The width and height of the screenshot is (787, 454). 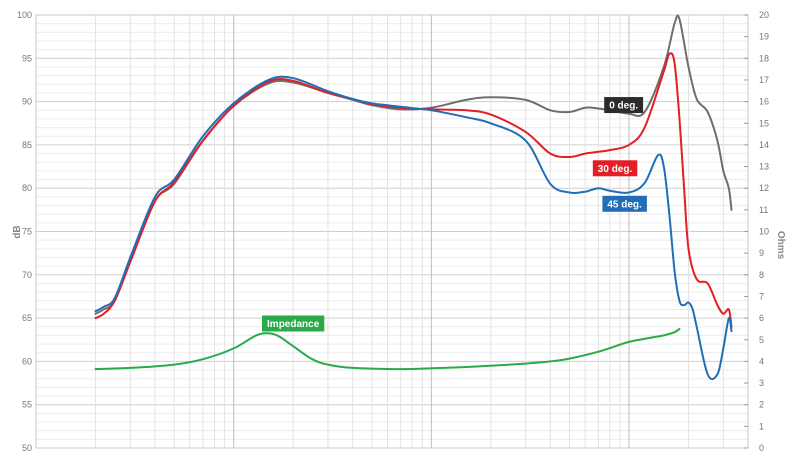 I want to click on left-axis-ticks: 50 55 60 65 70 75 80 85 90 95 100, so click(x=24, y=231).